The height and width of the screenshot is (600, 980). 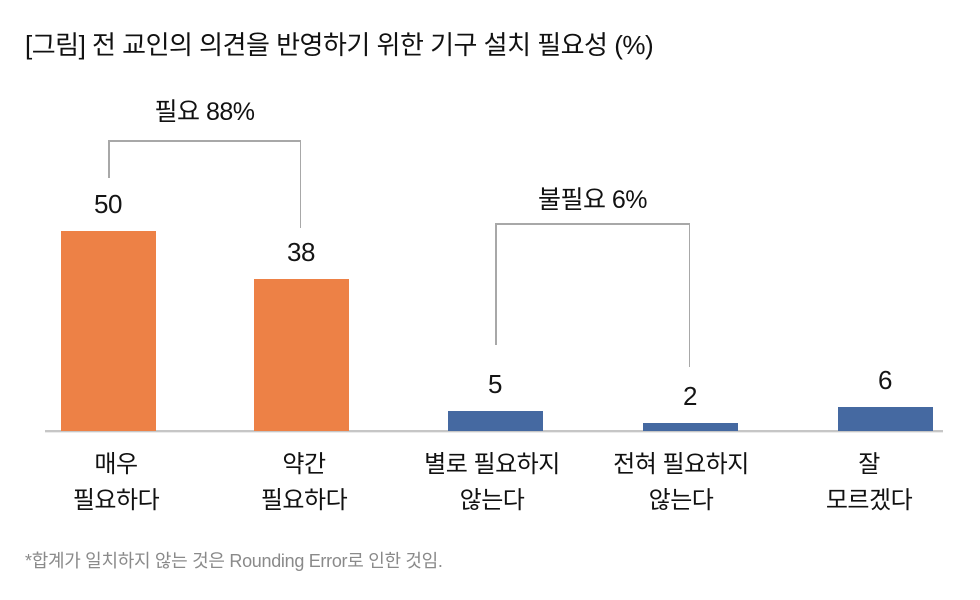 What do you see at coordinates (339, 45) in the screenshot?
I see `chart-title: [그림] 전 교인의 의견을 반영하기 위한 기구 설치 필요성 (%)` at bounding box center [339, 45].